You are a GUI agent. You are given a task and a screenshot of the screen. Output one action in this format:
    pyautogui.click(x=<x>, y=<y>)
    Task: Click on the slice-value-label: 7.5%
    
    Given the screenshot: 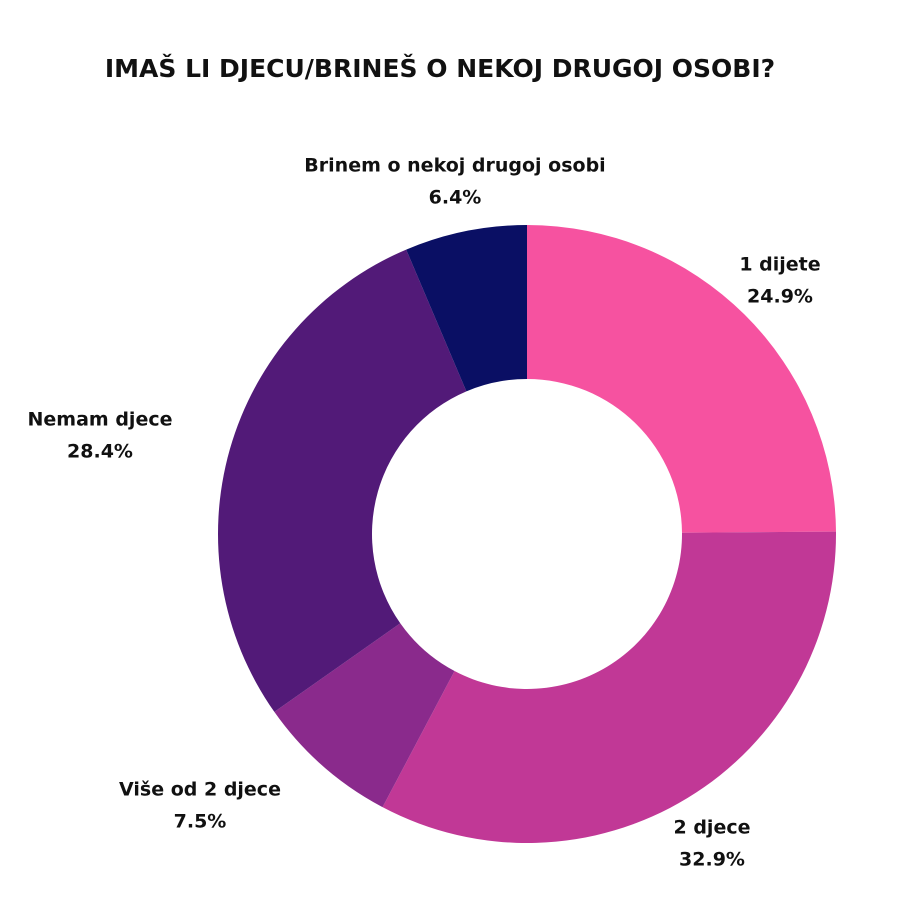 What is the action you would take?
    pyautogui.click(x=200, y=822)
    